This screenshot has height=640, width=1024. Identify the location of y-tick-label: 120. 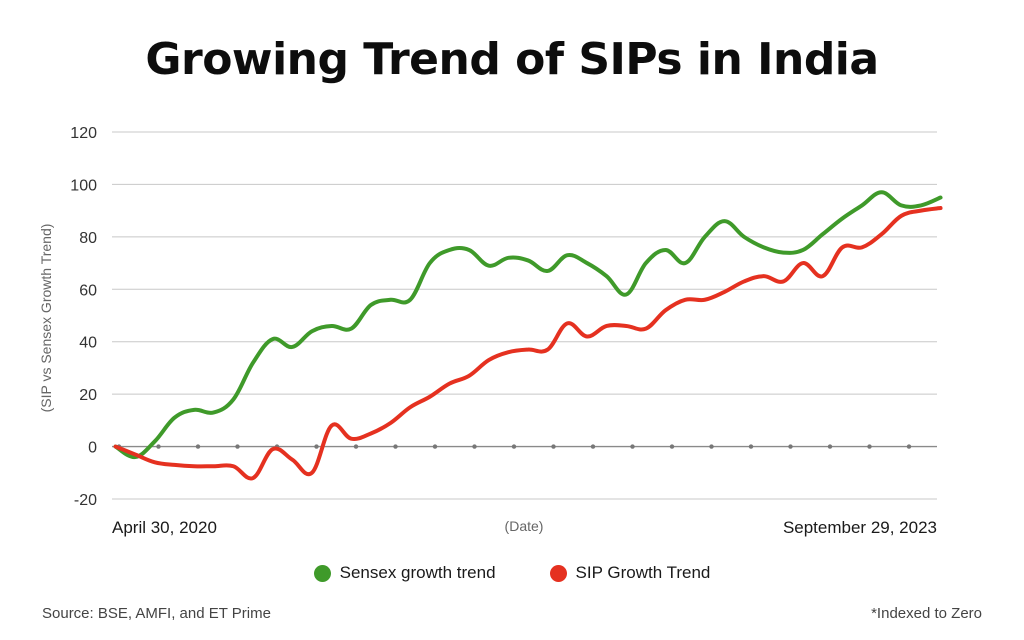
(83, 133).